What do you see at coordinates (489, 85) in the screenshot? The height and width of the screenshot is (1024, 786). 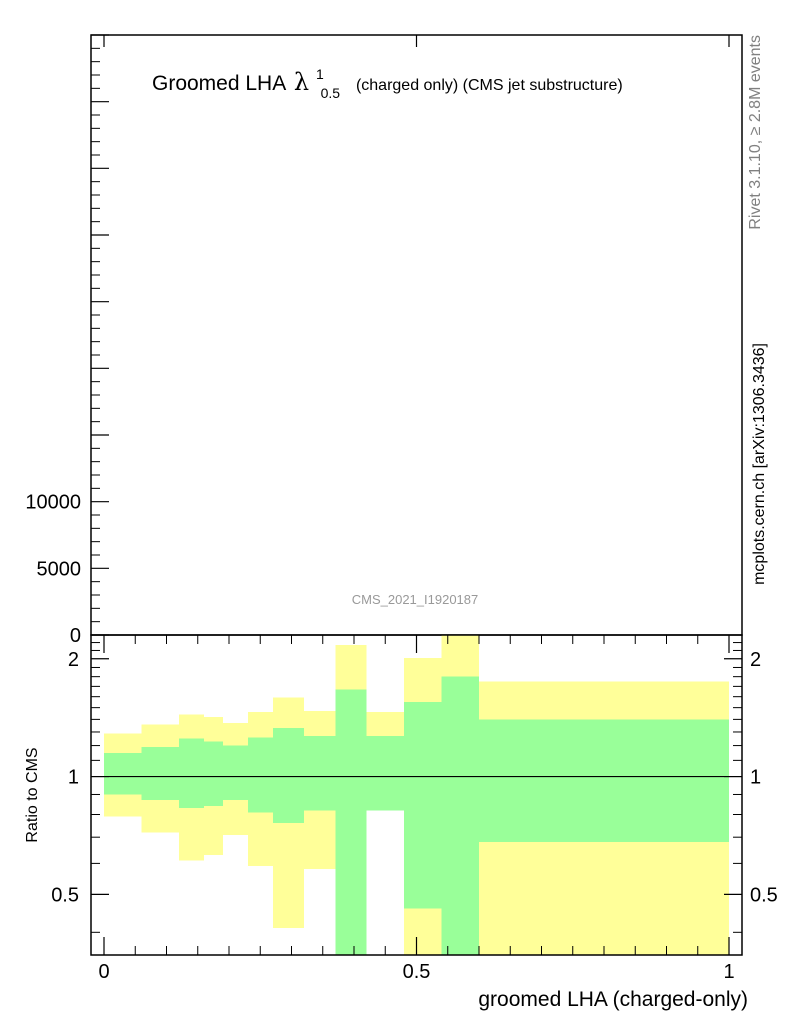 I see `title-rest: (charged only) (CMS jet substructure)` at bounding box center [489, 85].